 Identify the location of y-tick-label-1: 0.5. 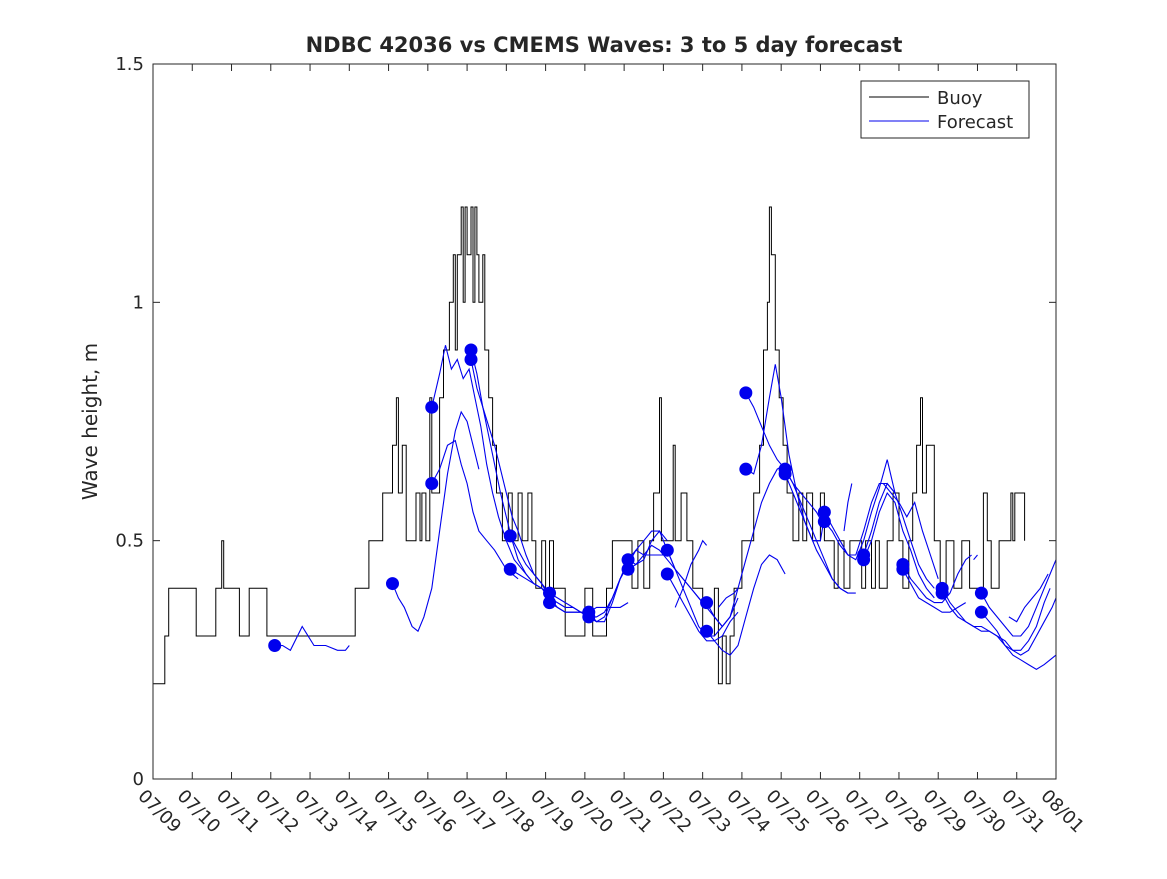
(129, 541).